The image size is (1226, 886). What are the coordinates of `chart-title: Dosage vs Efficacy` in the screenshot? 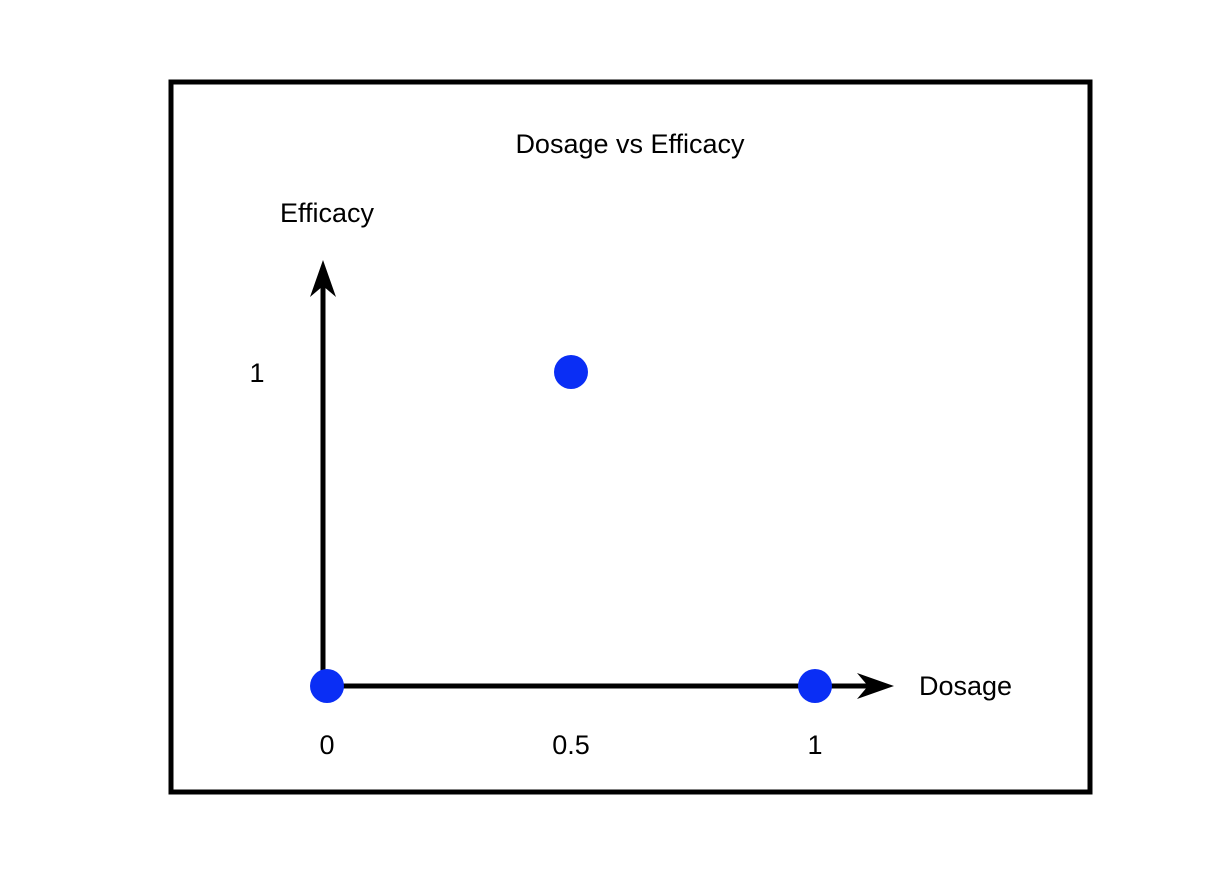 It's located at (630, 144).